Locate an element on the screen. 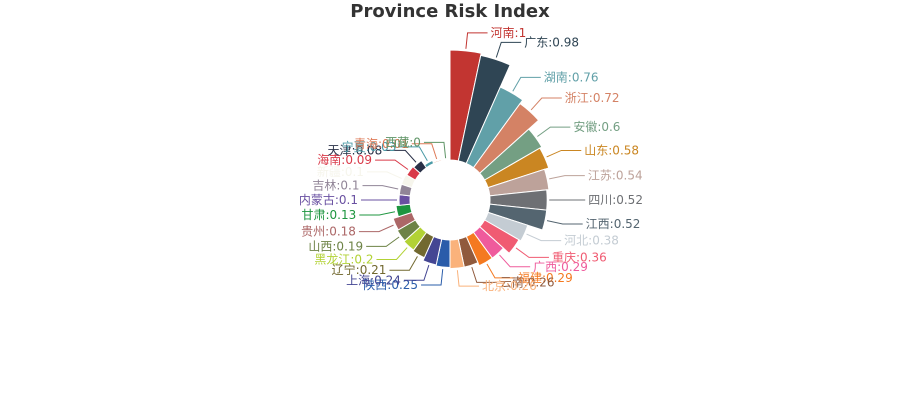 This screenshot has height=400, width=900. slice-label-16: 上海:0.24 is located at coordinates (373, 279).